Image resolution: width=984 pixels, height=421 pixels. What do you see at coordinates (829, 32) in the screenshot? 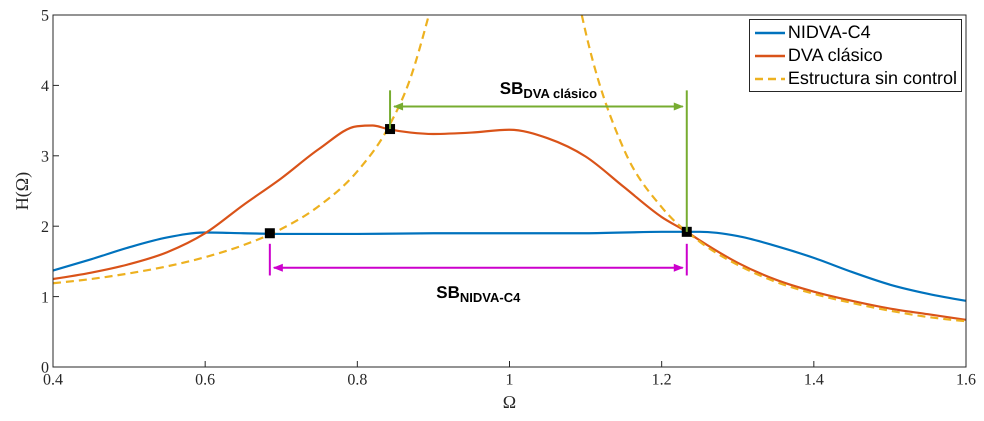
I see `legend-label: NIDVA-C4` at bounding box center [829, 32].